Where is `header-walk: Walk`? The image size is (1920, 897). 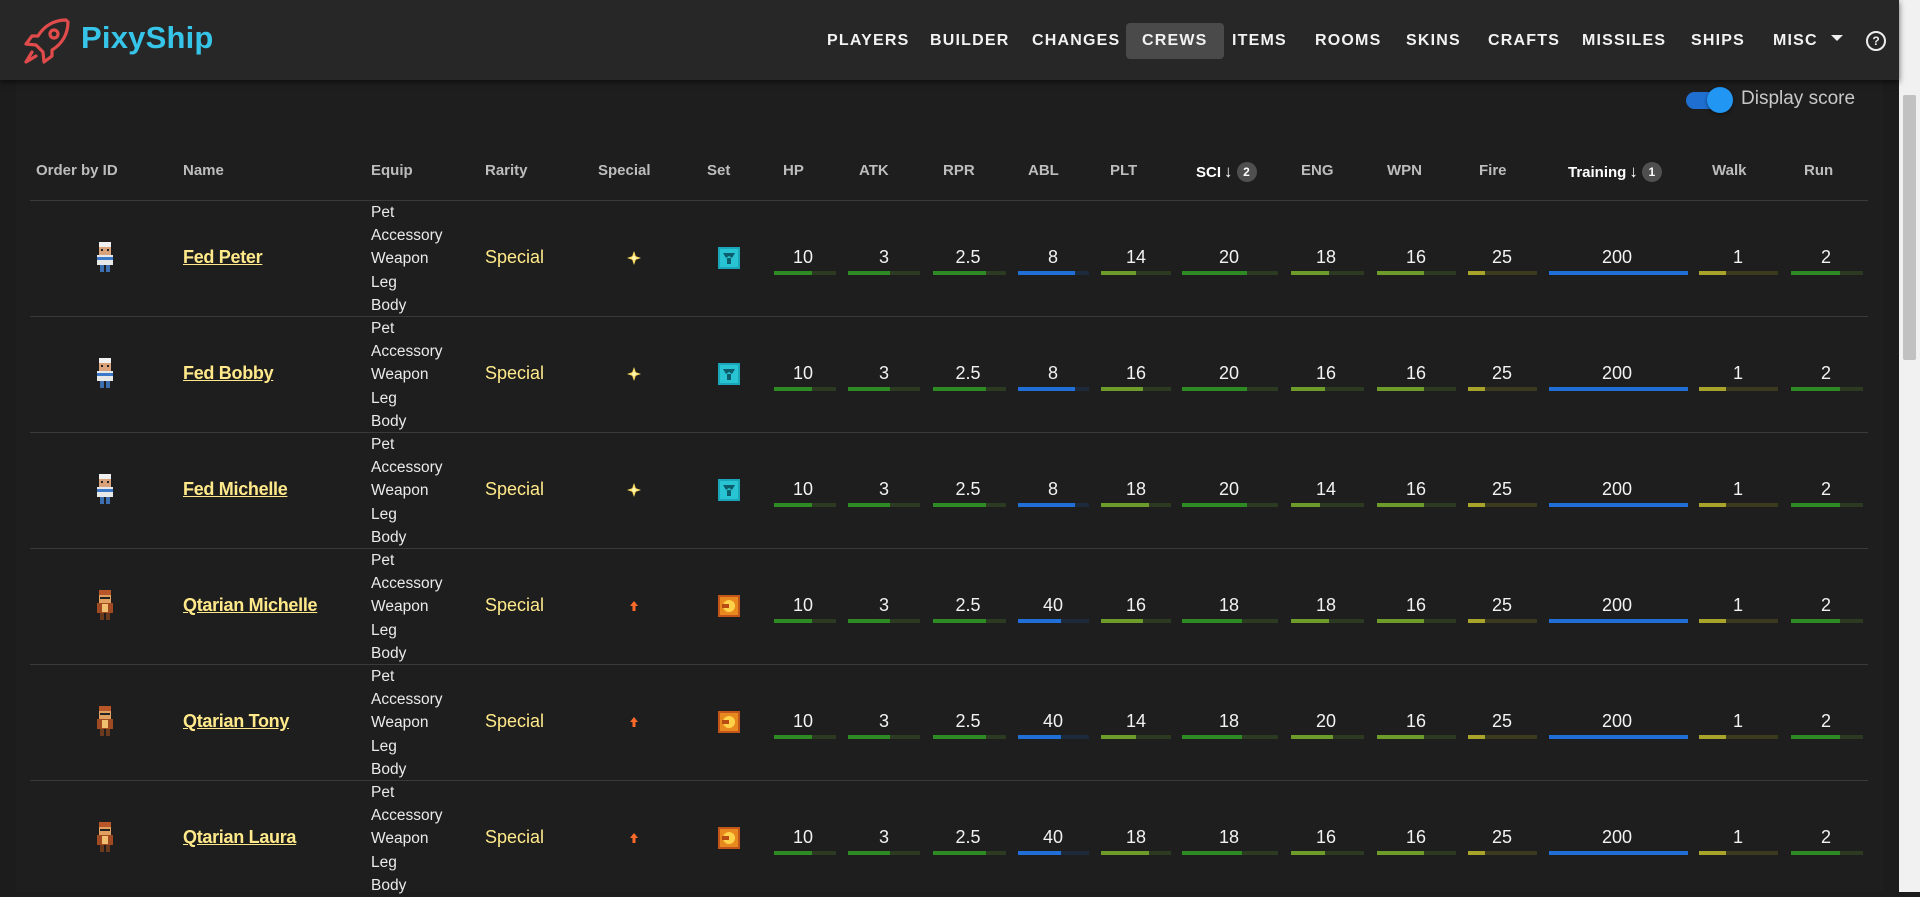 header-walk: Walk is located at coordinates (1729, 170).